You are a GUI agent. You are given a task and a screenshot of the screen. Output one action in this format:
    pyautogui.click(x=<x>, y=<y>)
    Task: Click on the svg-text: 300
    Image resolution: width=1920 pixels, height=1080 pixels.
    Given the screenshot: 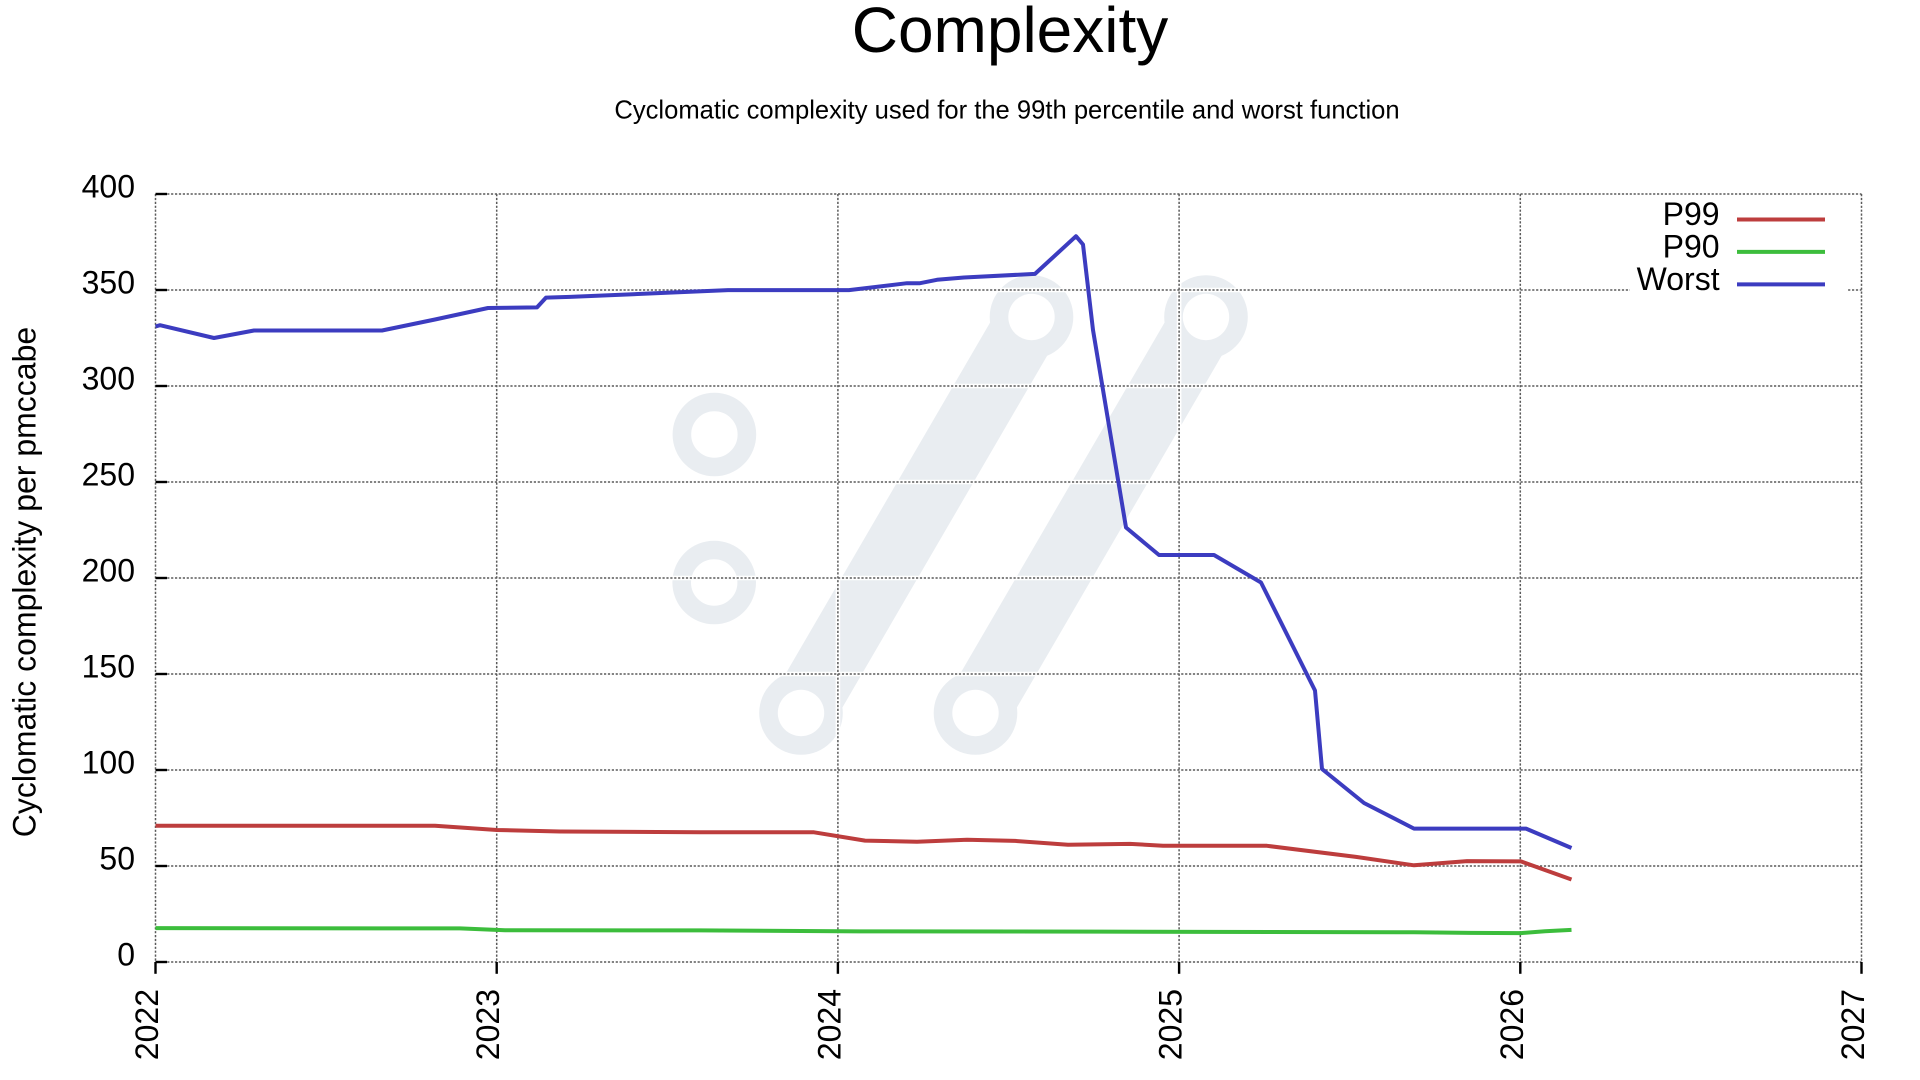 What is the action you would take?
    pyautogui.click(x=108, y=379)
    